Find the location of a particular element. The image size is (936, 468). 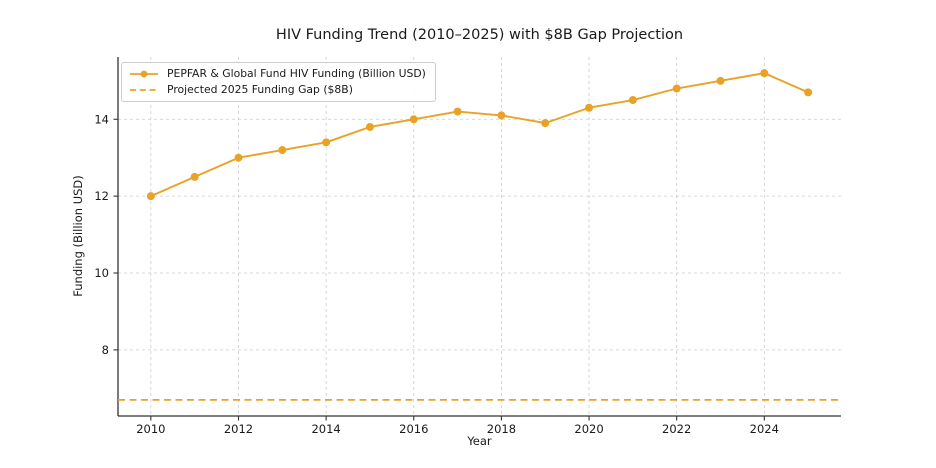

legend-item-gap: Projected 2025 Funding Gap ($8B) is located at coordinates (277, 89).